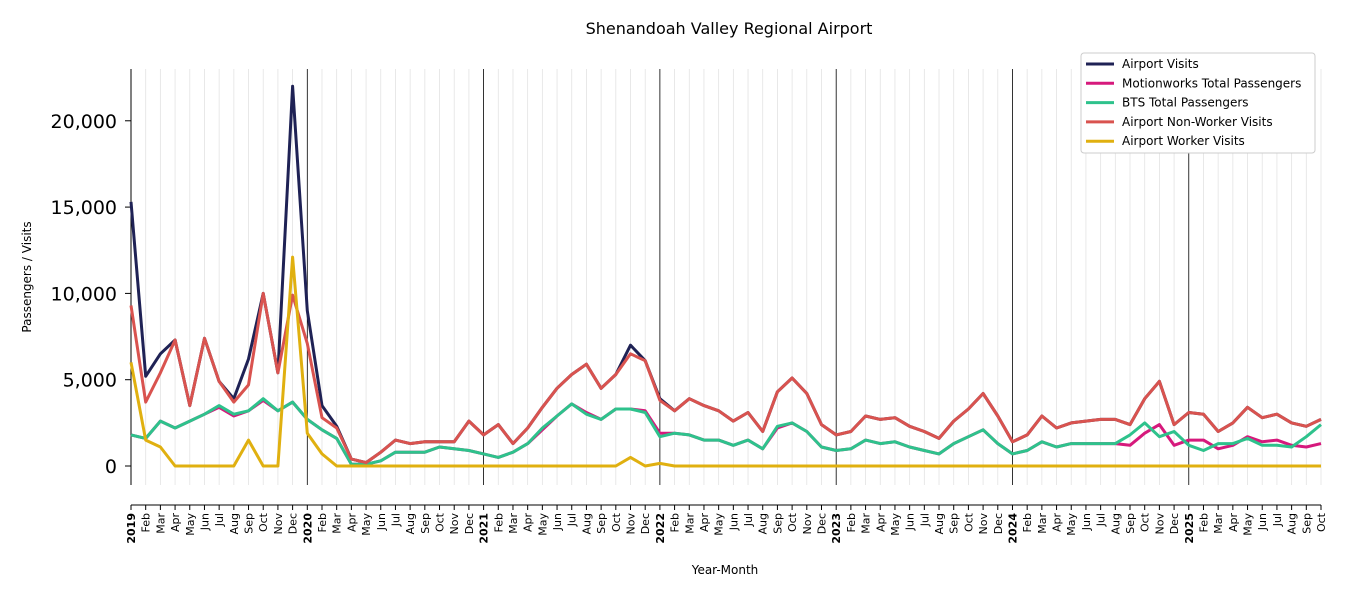 This screenshot has height=600, width=1350. Describe the element at coordinates (131, 528) in the screenshot. I see `x-tick-label: 2019` at that location.